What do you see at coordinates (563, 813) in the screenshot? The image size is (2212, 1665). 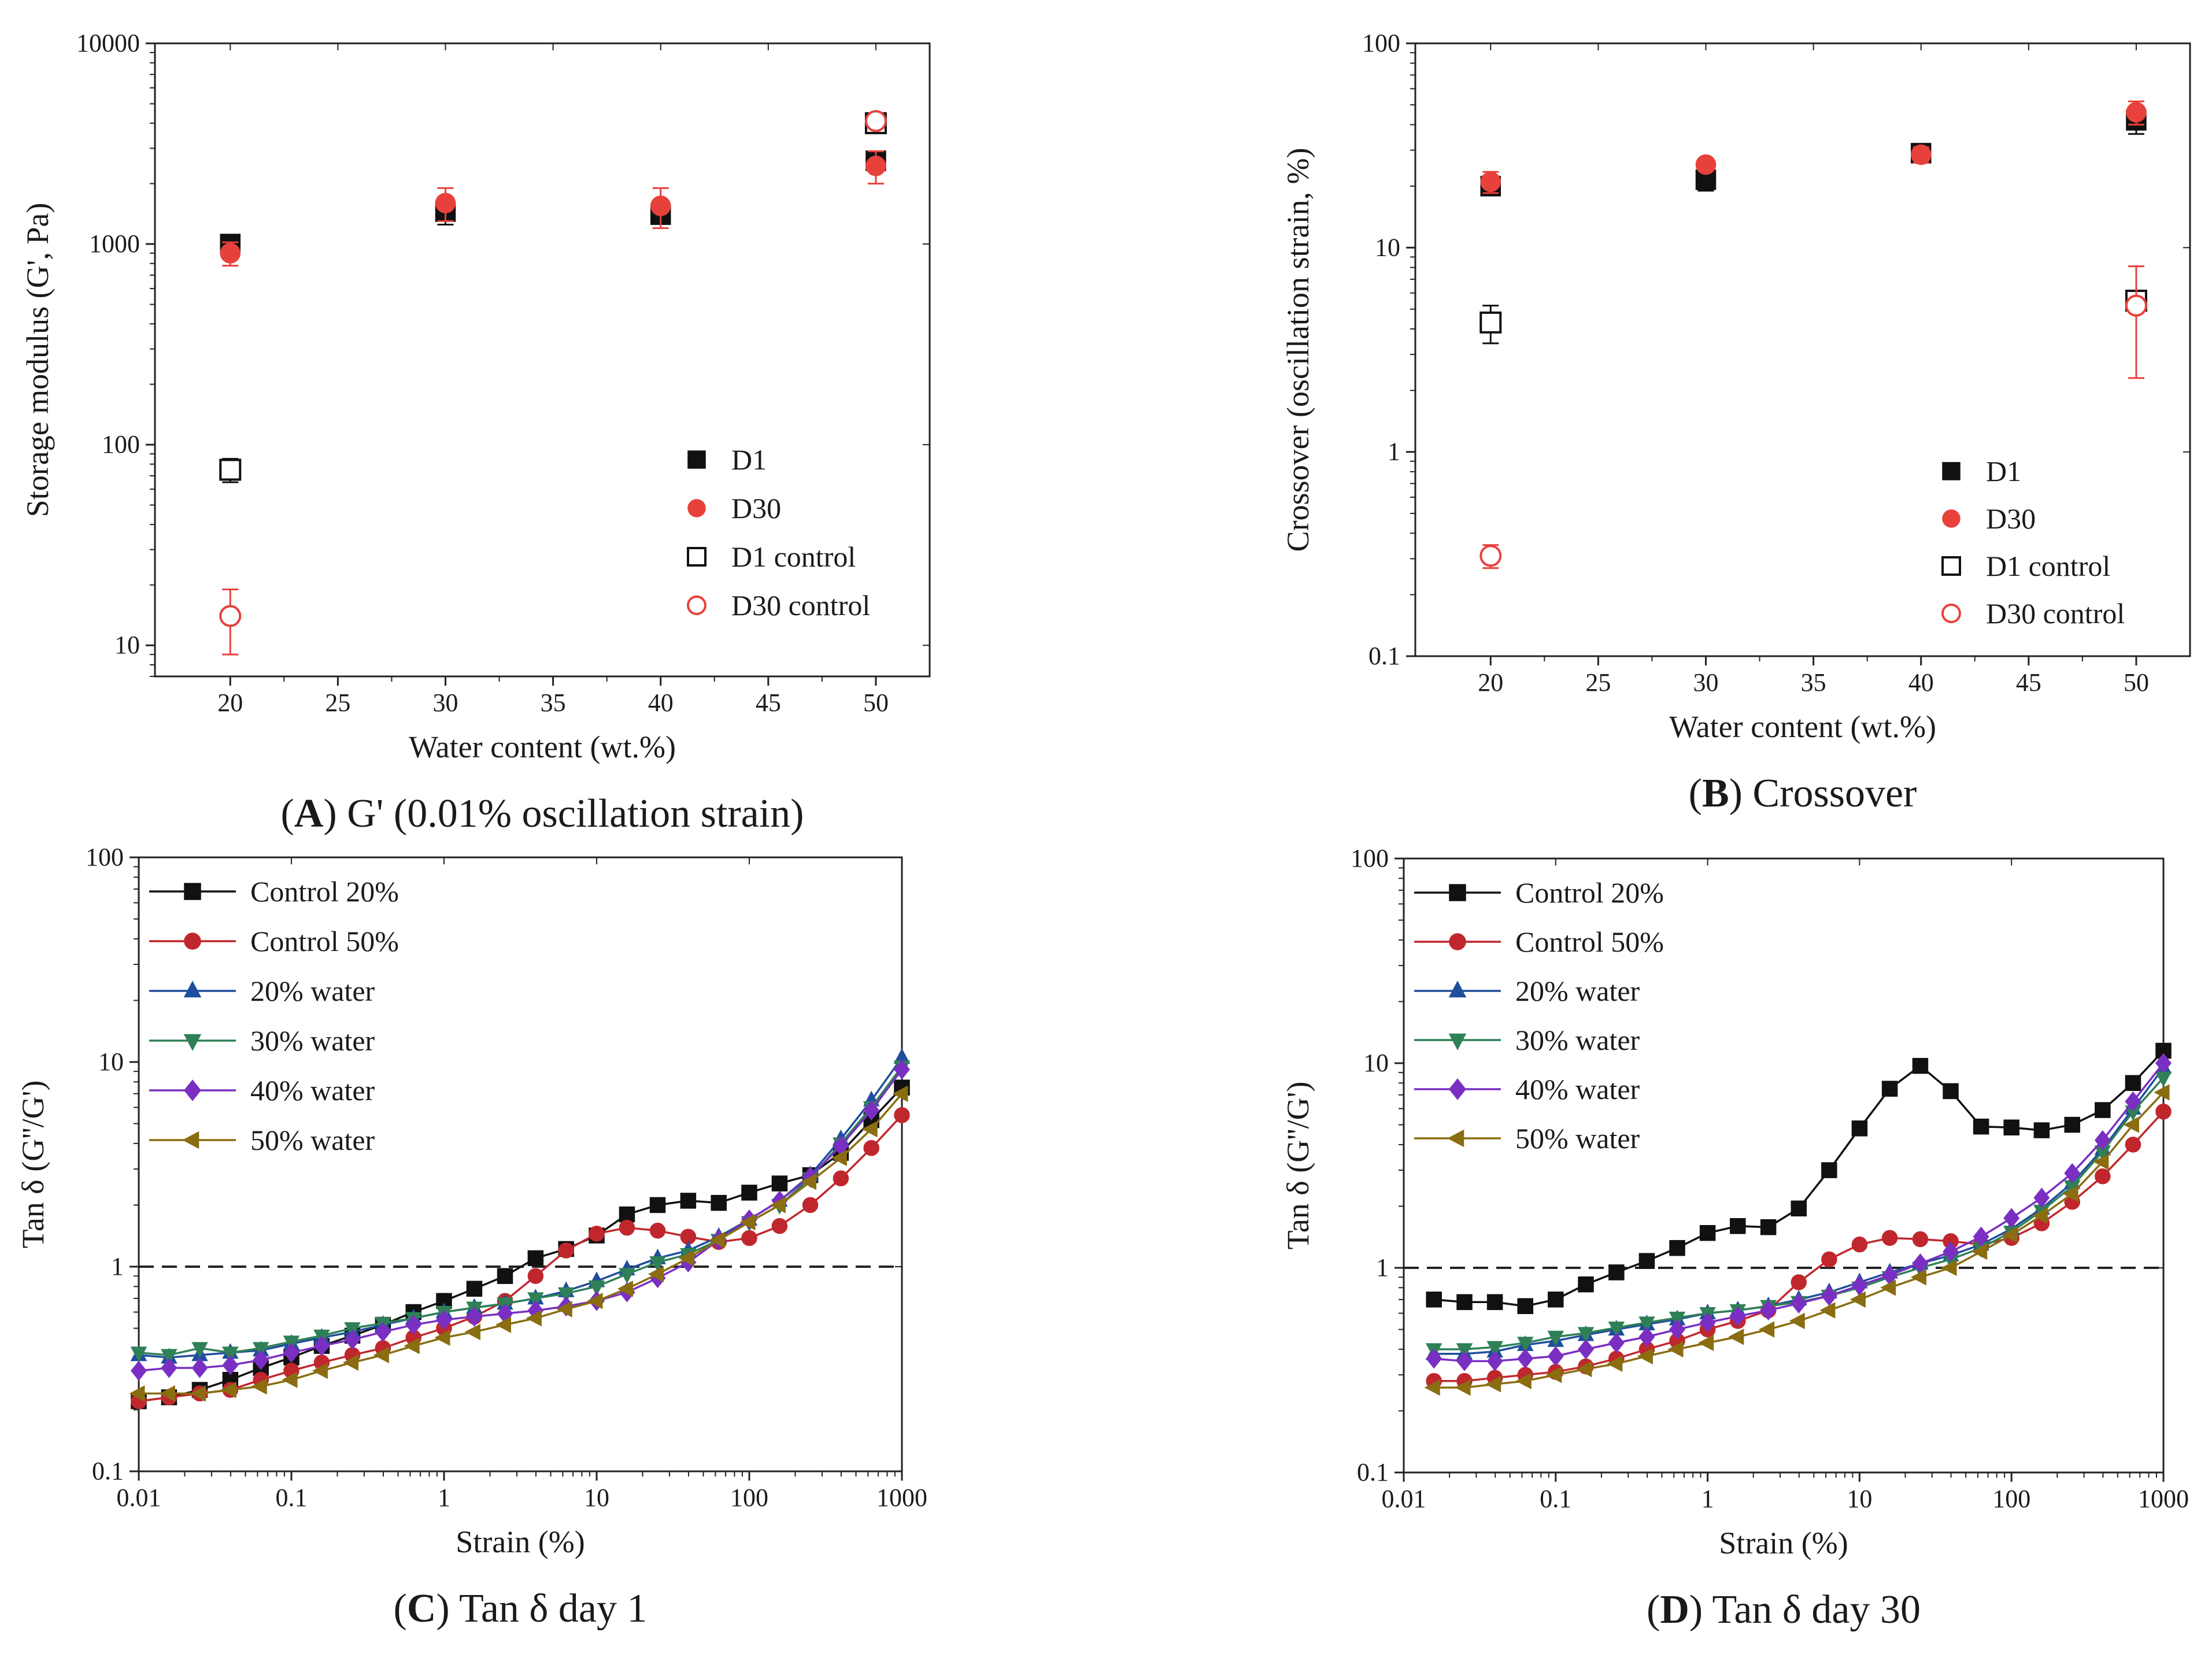 I see `caption-text: ) G' (0.01% oscillation strain)` at bounding box center [563, 813].